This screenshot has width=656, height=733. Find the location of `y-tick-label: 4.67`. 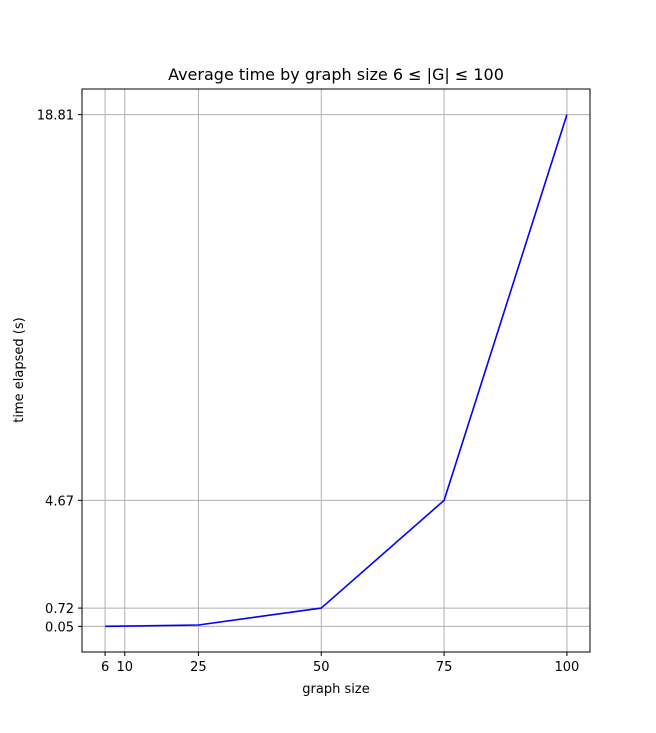

y-tick-label: 4.67 is located at coordinates (59, 501).